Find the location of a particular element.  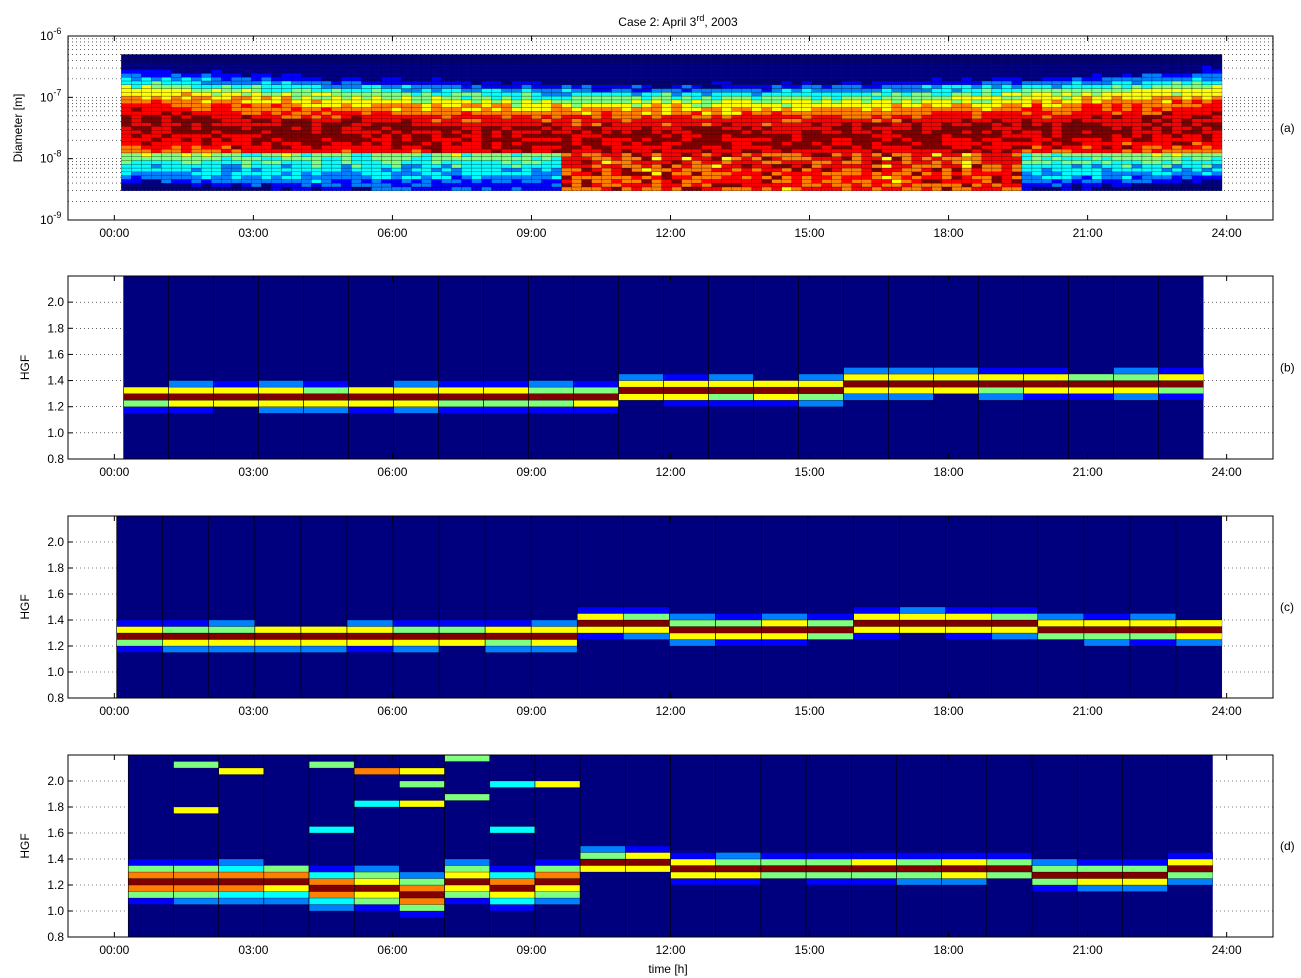

y-axis: 0.81.01.21.41.61.82.0 is located at coordinates (60, 380).